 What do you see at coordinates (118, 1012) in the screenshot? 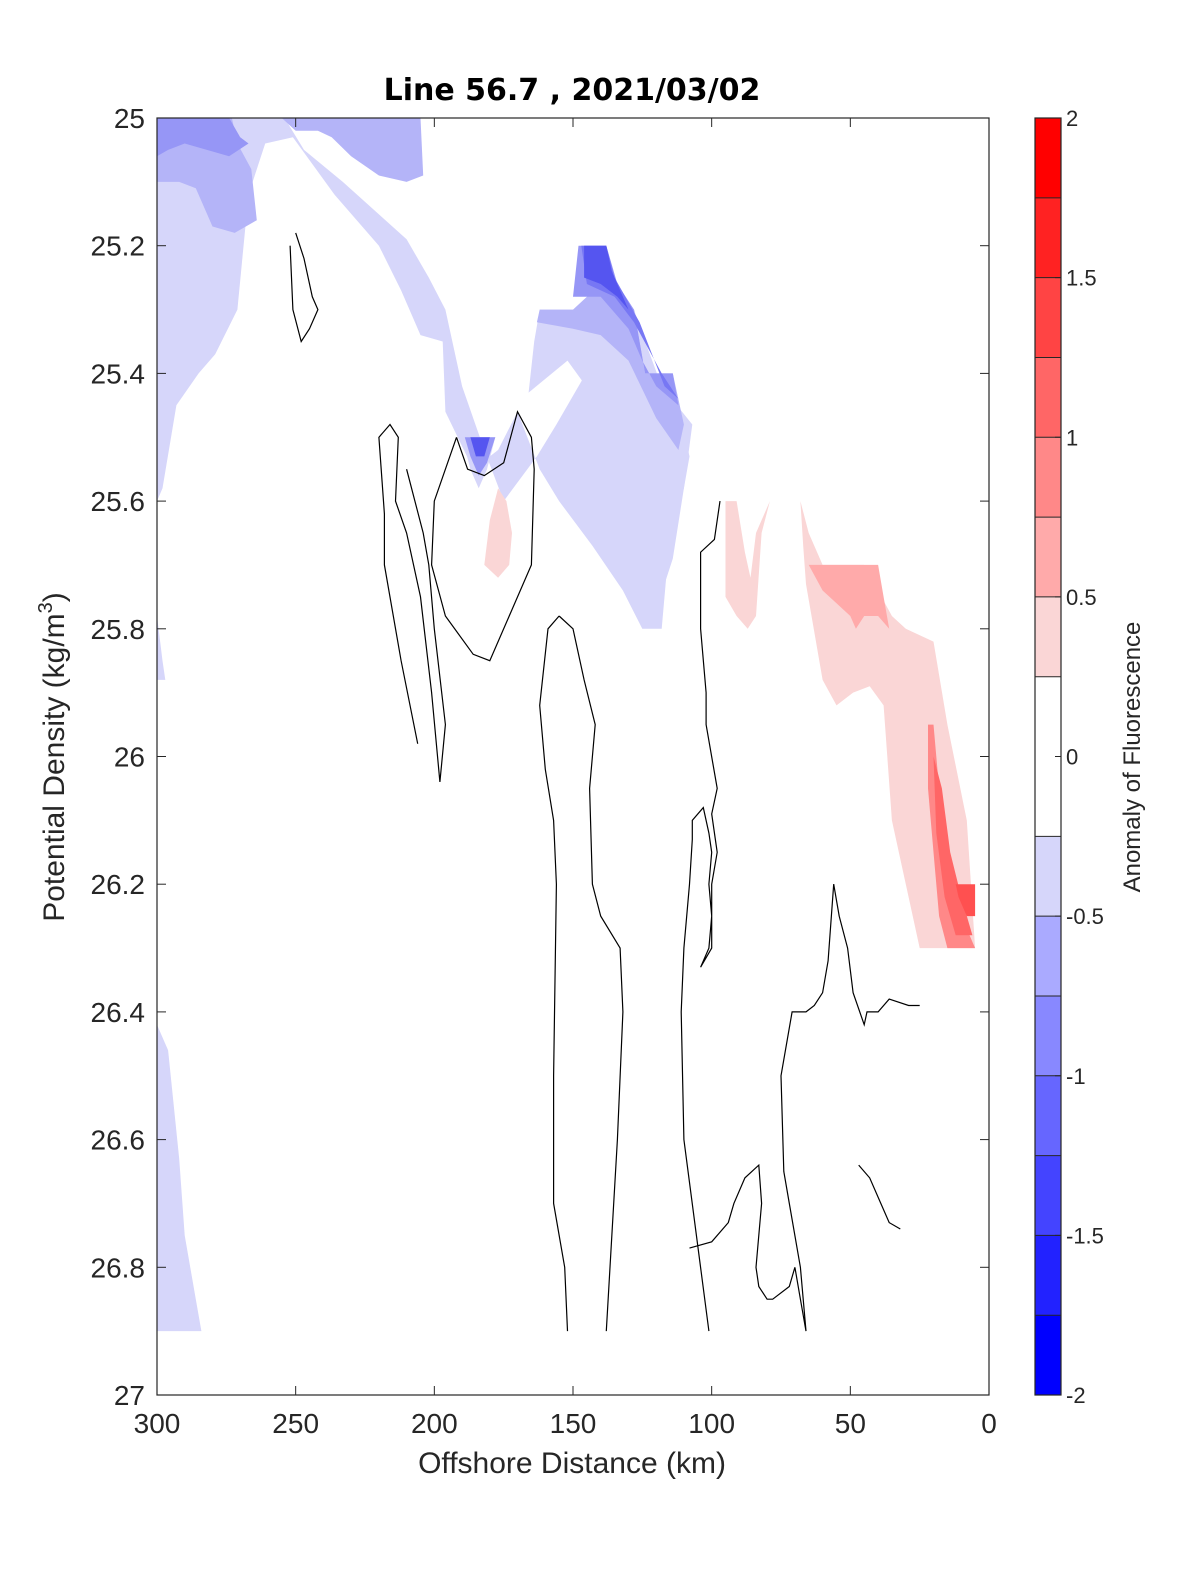
I see `y-tick-label: 26.4` at bounding box center [118, 1012].